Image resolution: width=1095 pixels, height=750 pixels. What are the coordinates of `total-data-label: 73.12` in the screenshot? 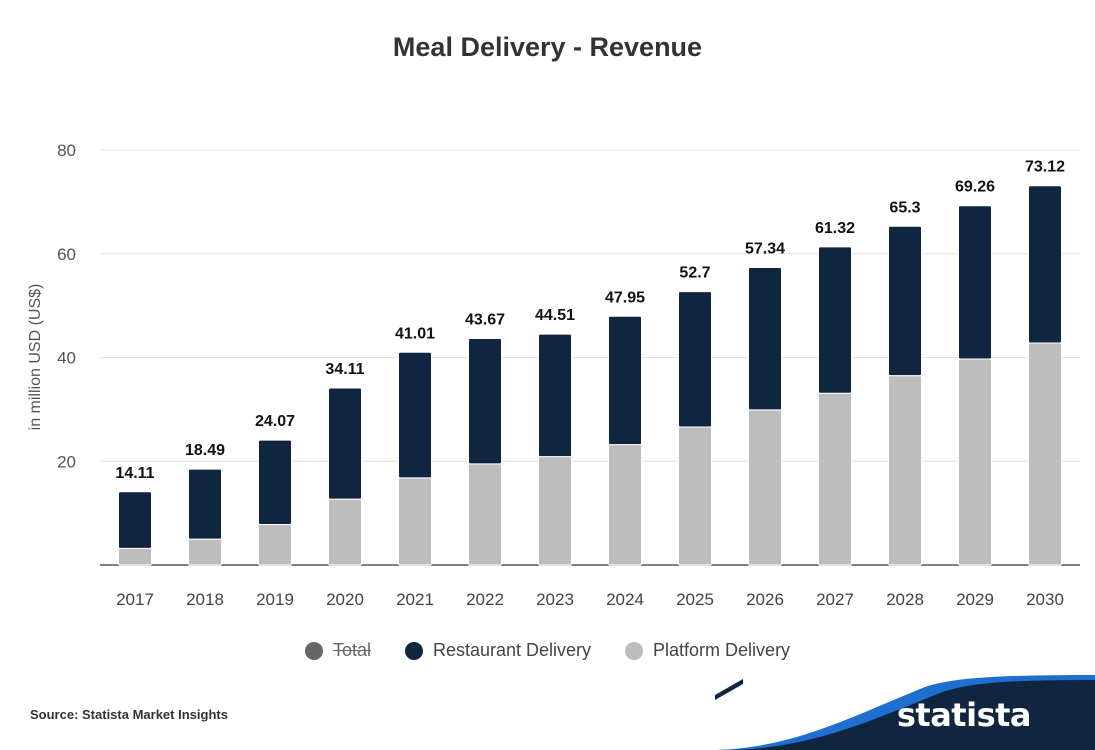 It's located at (1045, 167).